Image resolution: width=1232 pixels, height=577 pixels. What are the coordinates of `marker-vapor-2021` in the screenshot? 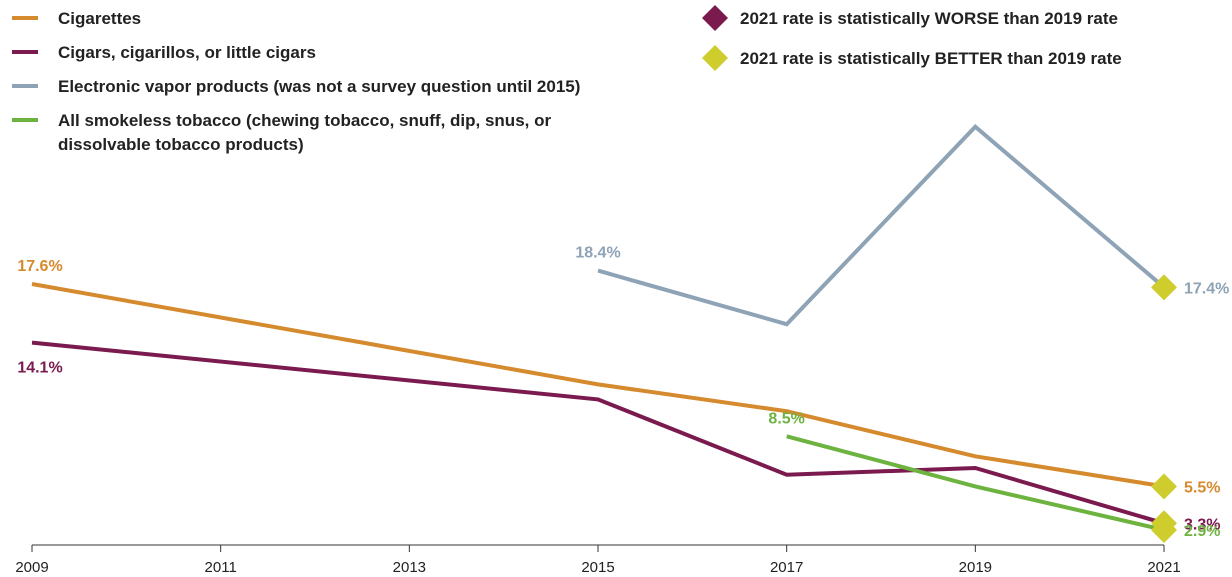 It's located at (1164, 287).